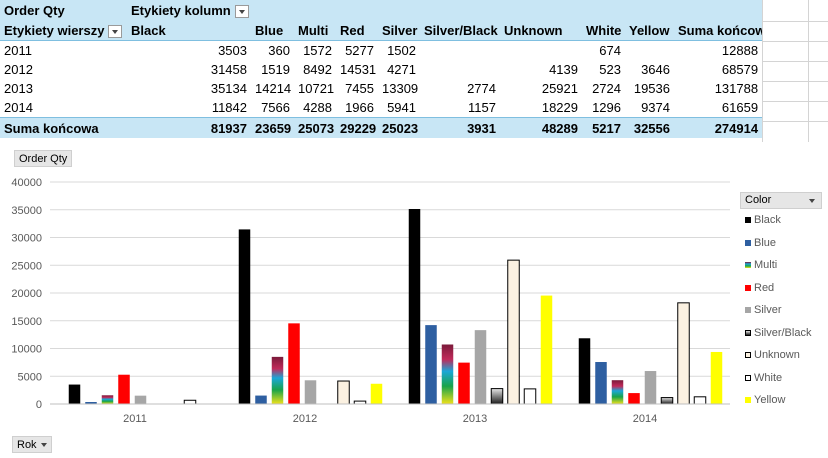  Describe the element at coordinates (765, 242) in the screenshot. I see `legend-label: Blue` at that location.